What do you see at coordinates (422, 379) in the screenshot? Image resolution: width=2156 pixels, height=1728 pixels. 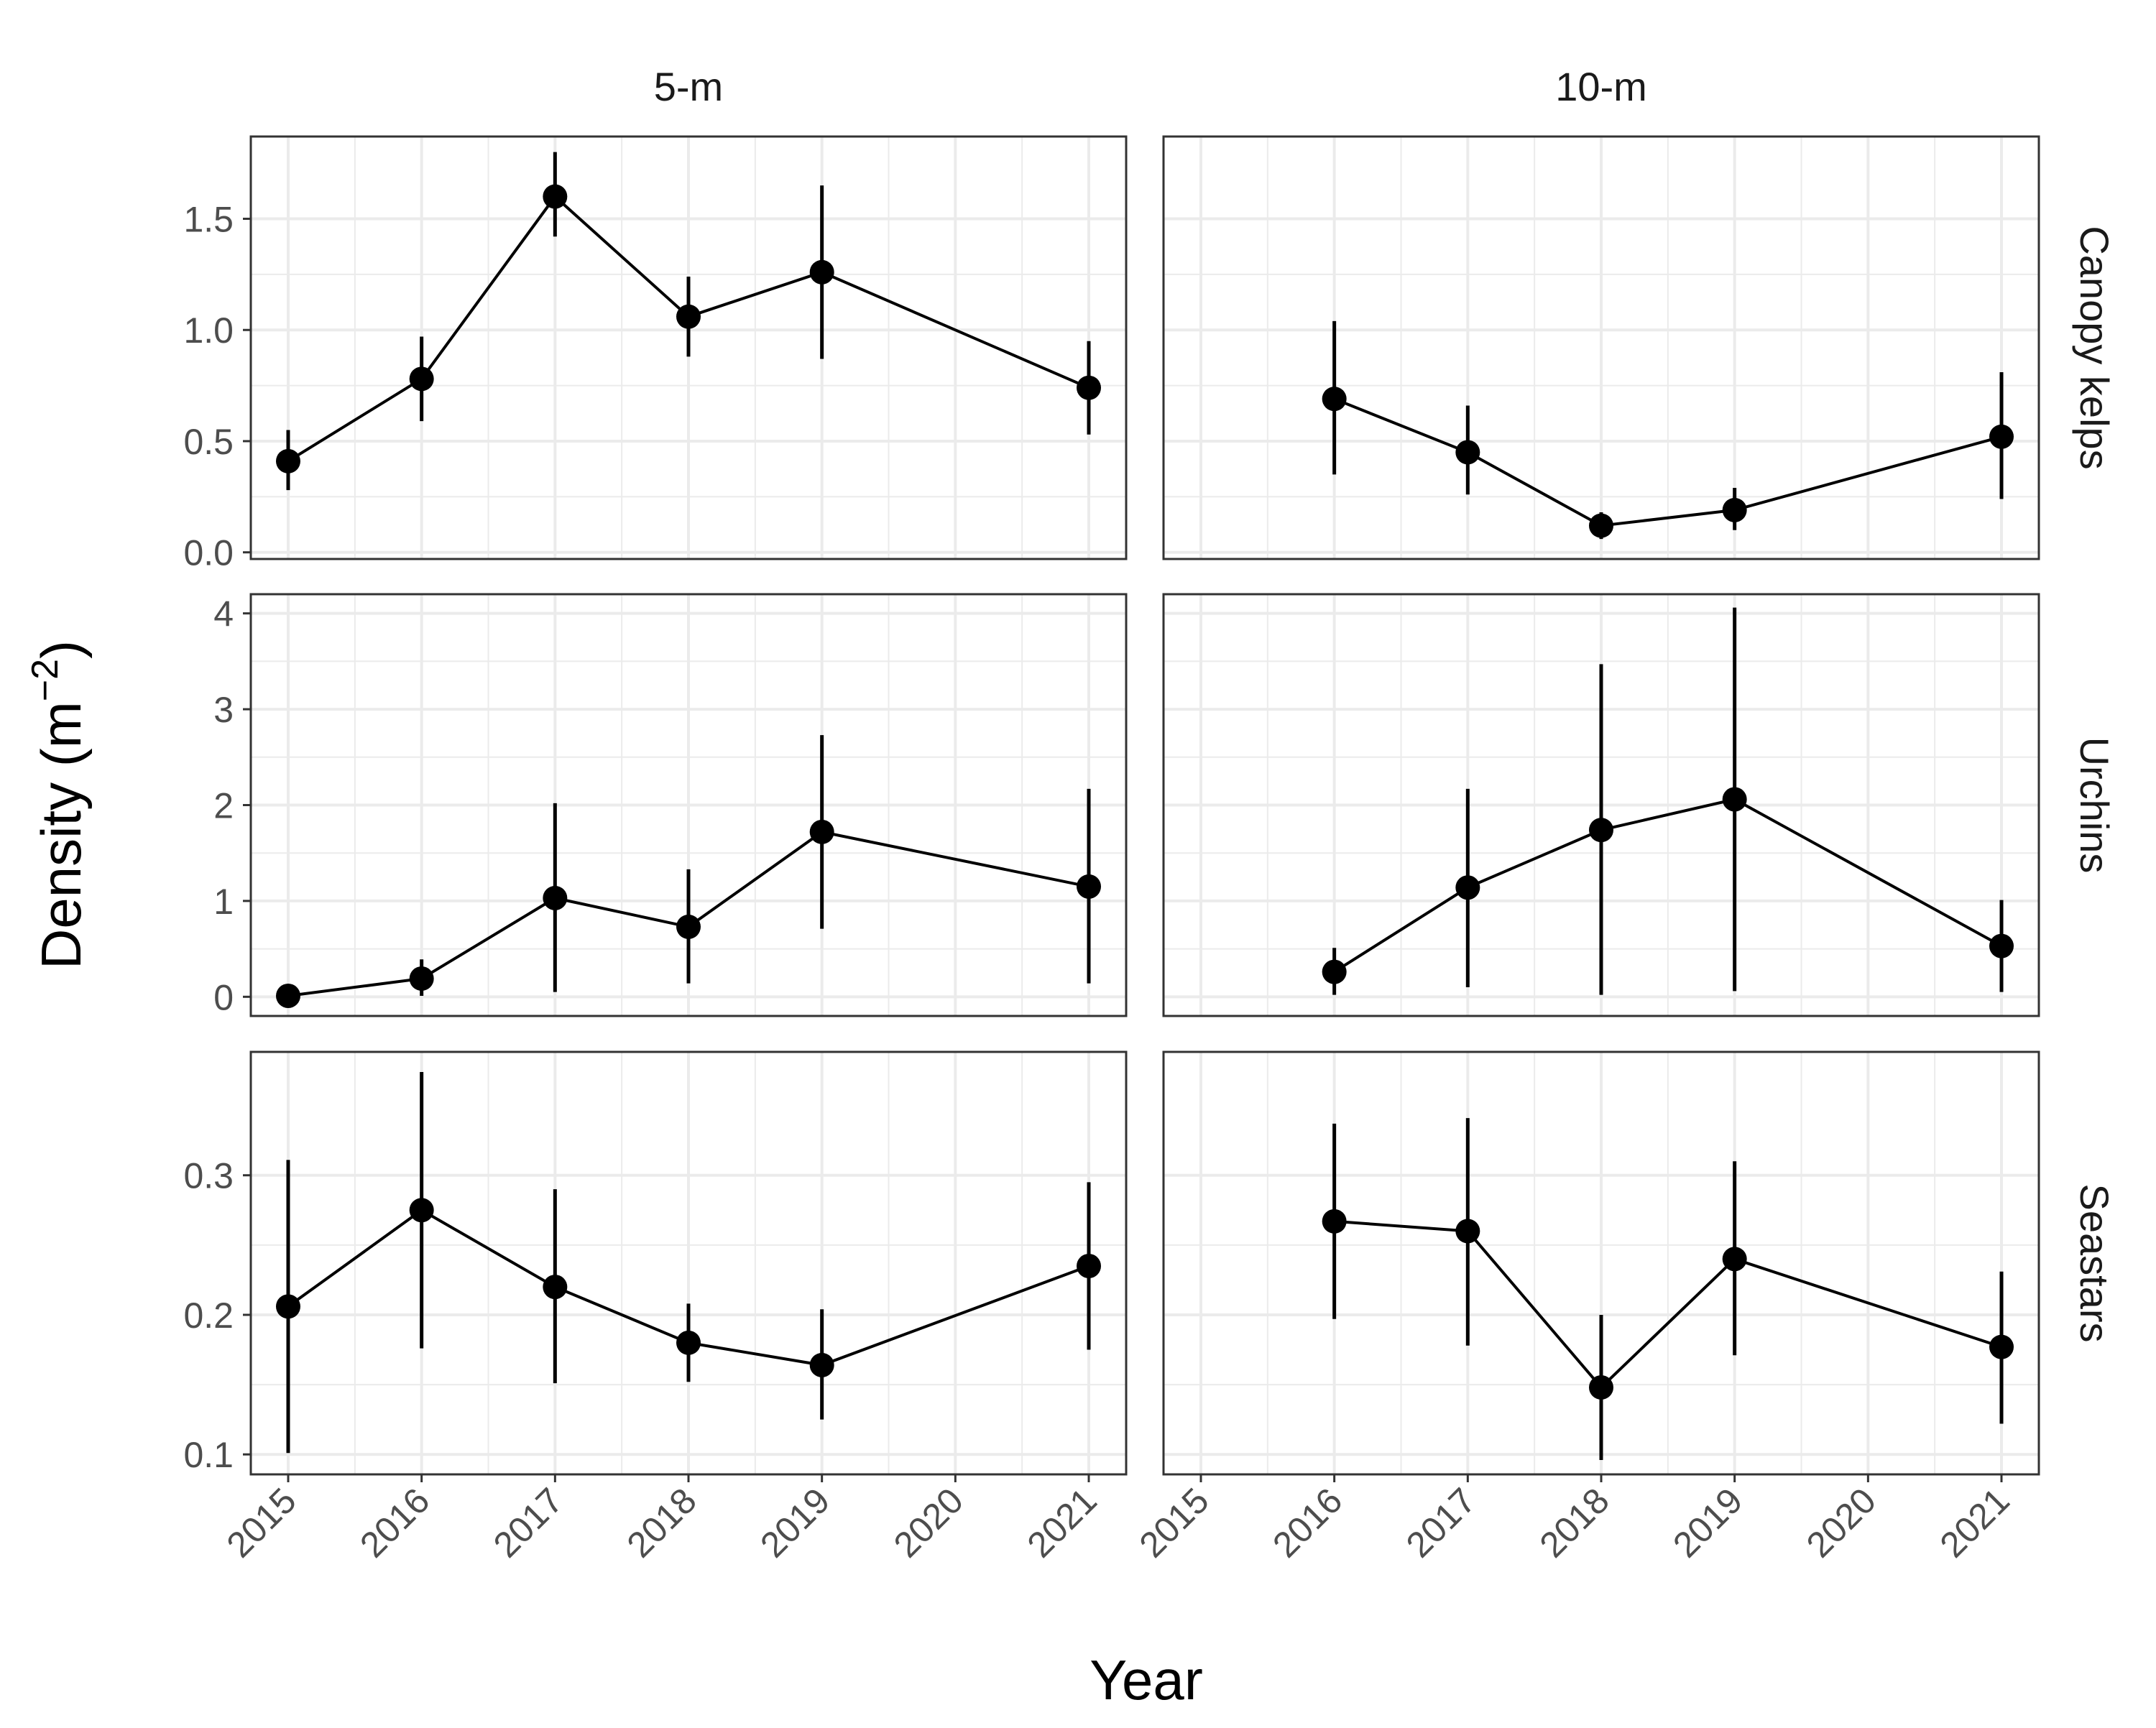 I see `data-point-canopy-kelps-5-m-2016` at bounding box center [422, 379].